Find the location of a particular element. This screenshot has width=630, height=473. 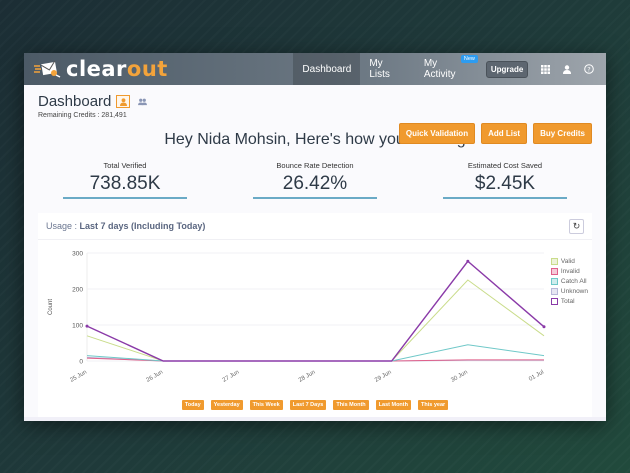

refresh-icon: ↻ is located at coordinates (576, 226).